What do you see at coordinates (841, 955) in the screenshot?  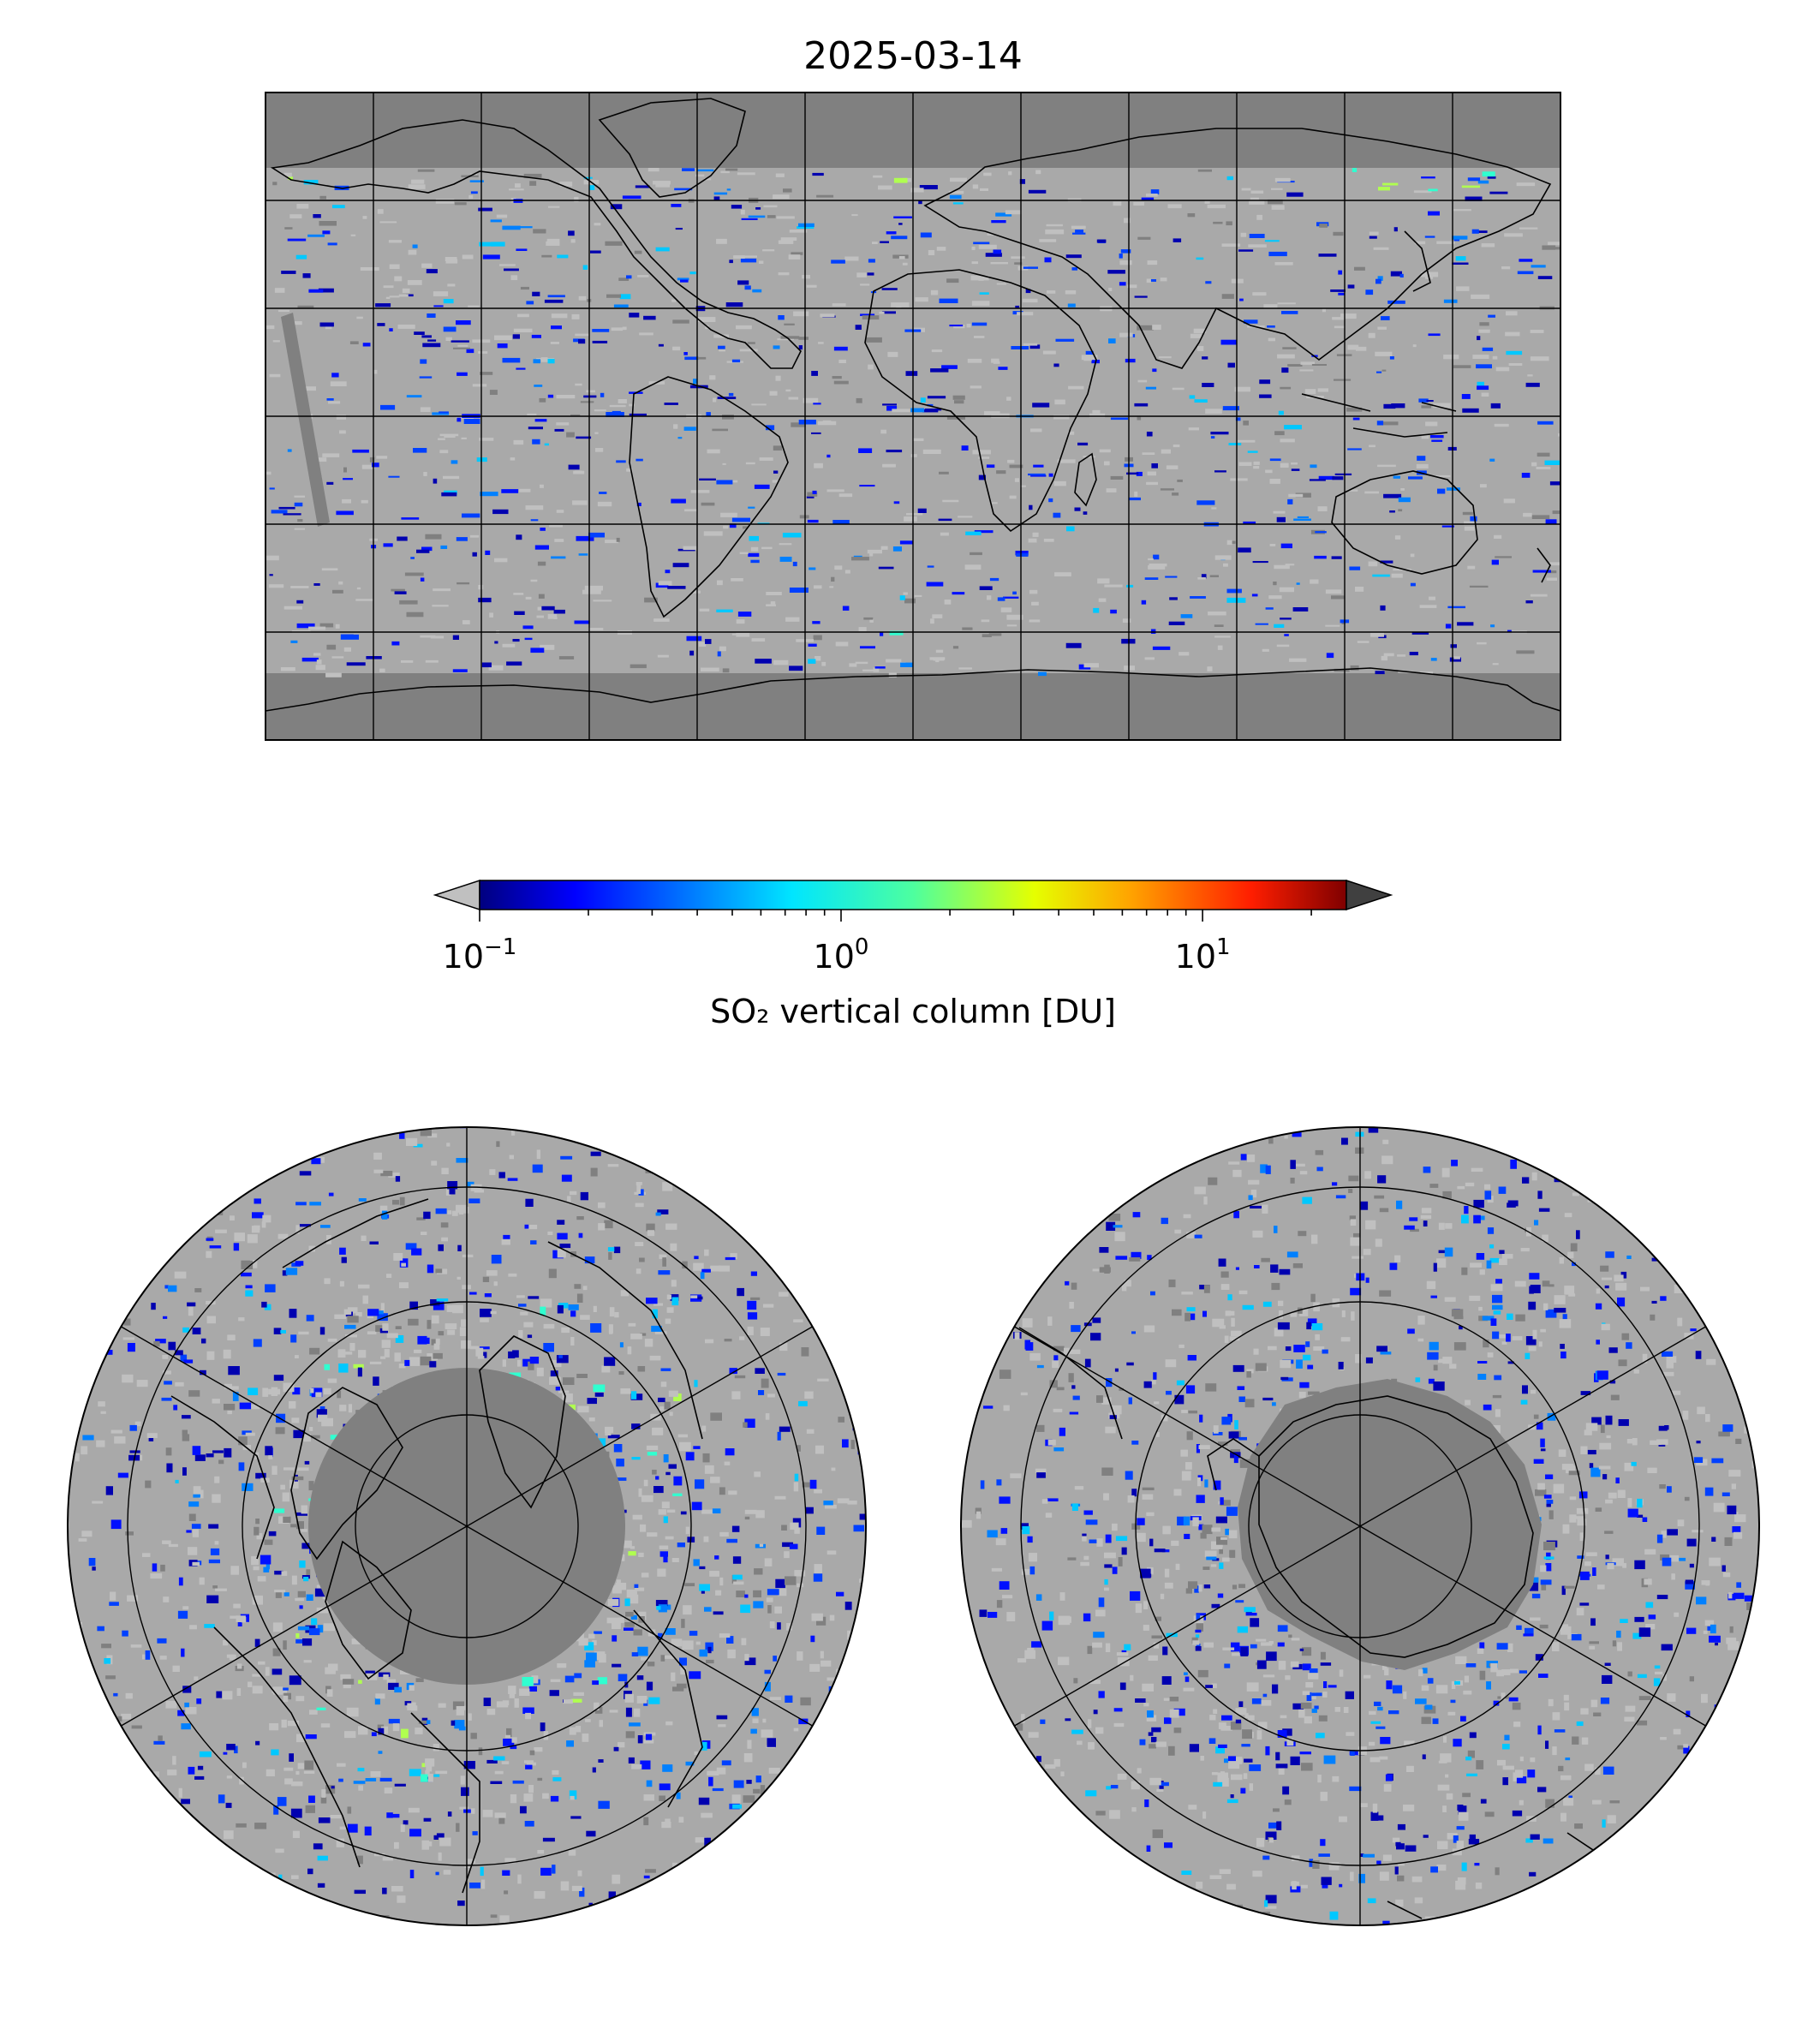 I see `colorbar-tick-label: 10⁰` at bounding box center [841, 955].